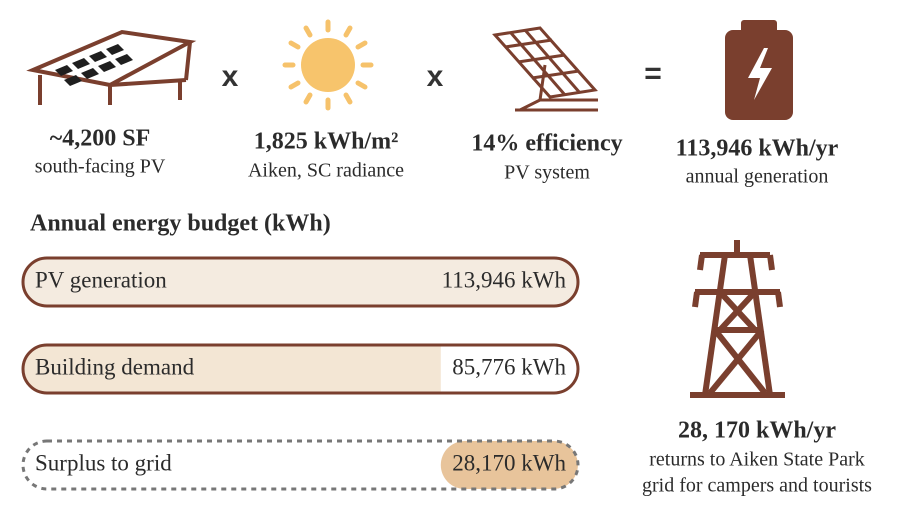 This screenshot has width=905, height=520. Describe the element at coordinates (757, 486) in the screenshot. I see `grid-note-line: grid for campers and tourists` at that location.